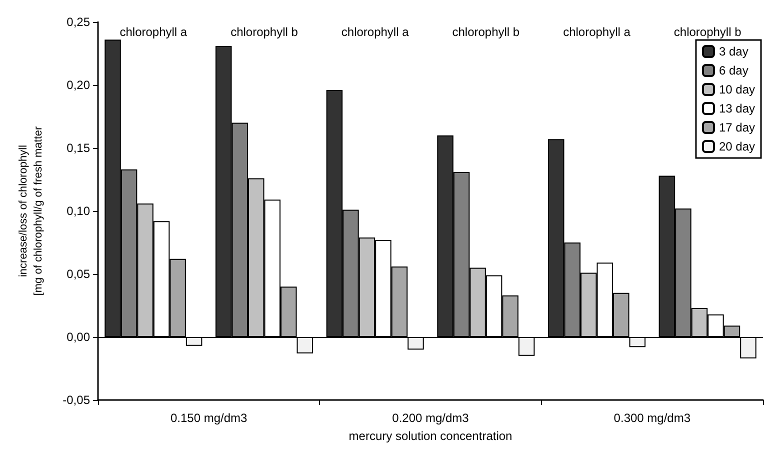 The image size is (771, 449). Describe the element at coordinates (736, 127) in the screenshot. I see `legend-label: 17 day` at that location.